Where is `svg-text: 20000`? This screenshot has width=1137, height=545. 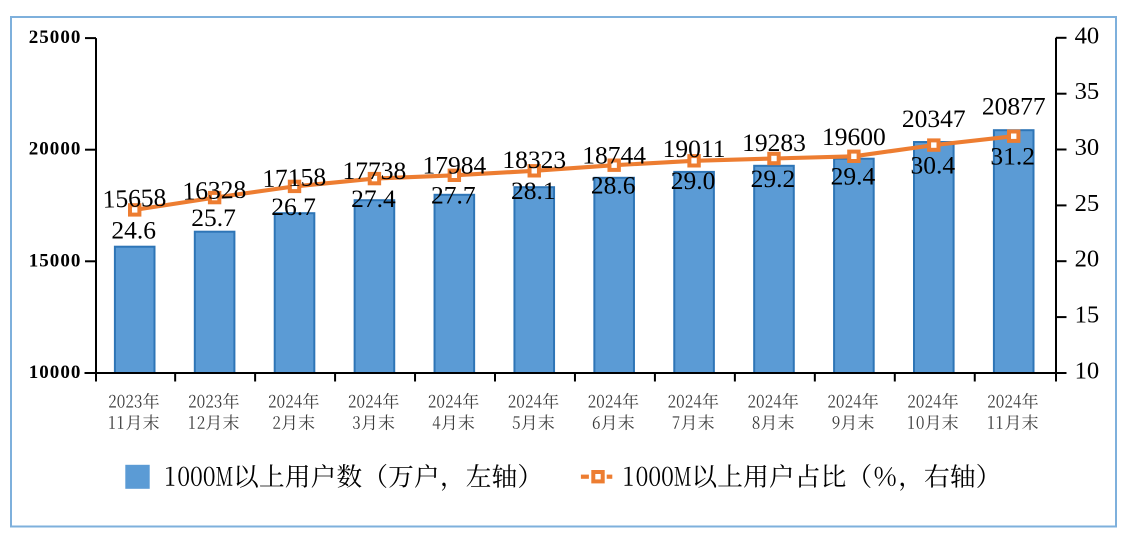
svg-text: 20000 is located at coordinates (55, 149).